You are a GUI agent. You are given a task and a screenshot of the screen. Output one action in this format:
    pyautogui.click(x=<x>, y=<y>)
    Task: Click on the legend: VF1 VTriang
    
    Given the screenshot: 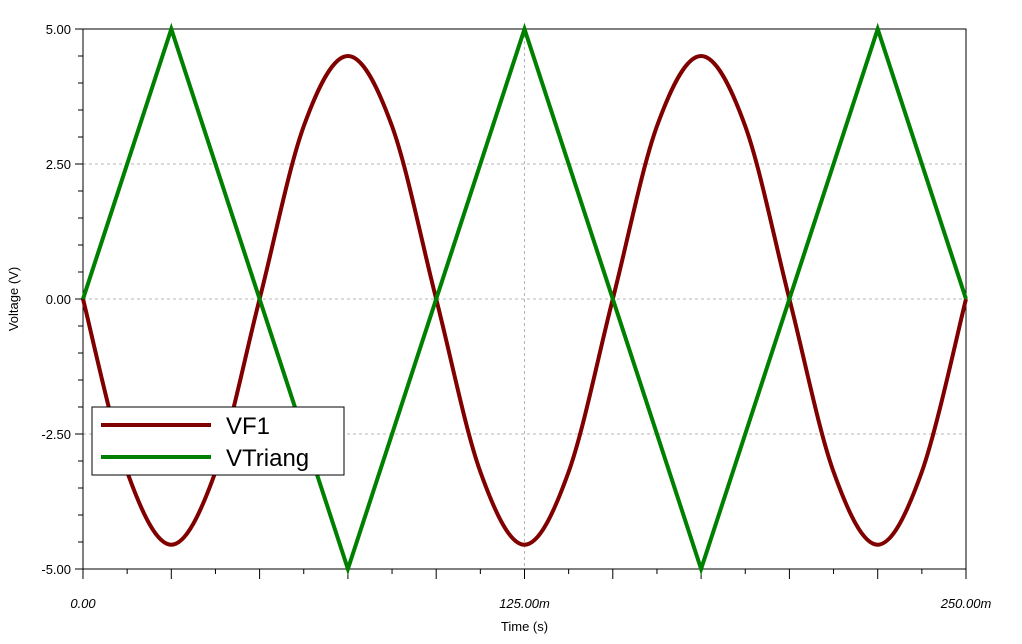 What is the action you would take?
    pyautogui.click(x=218, y=441)
    